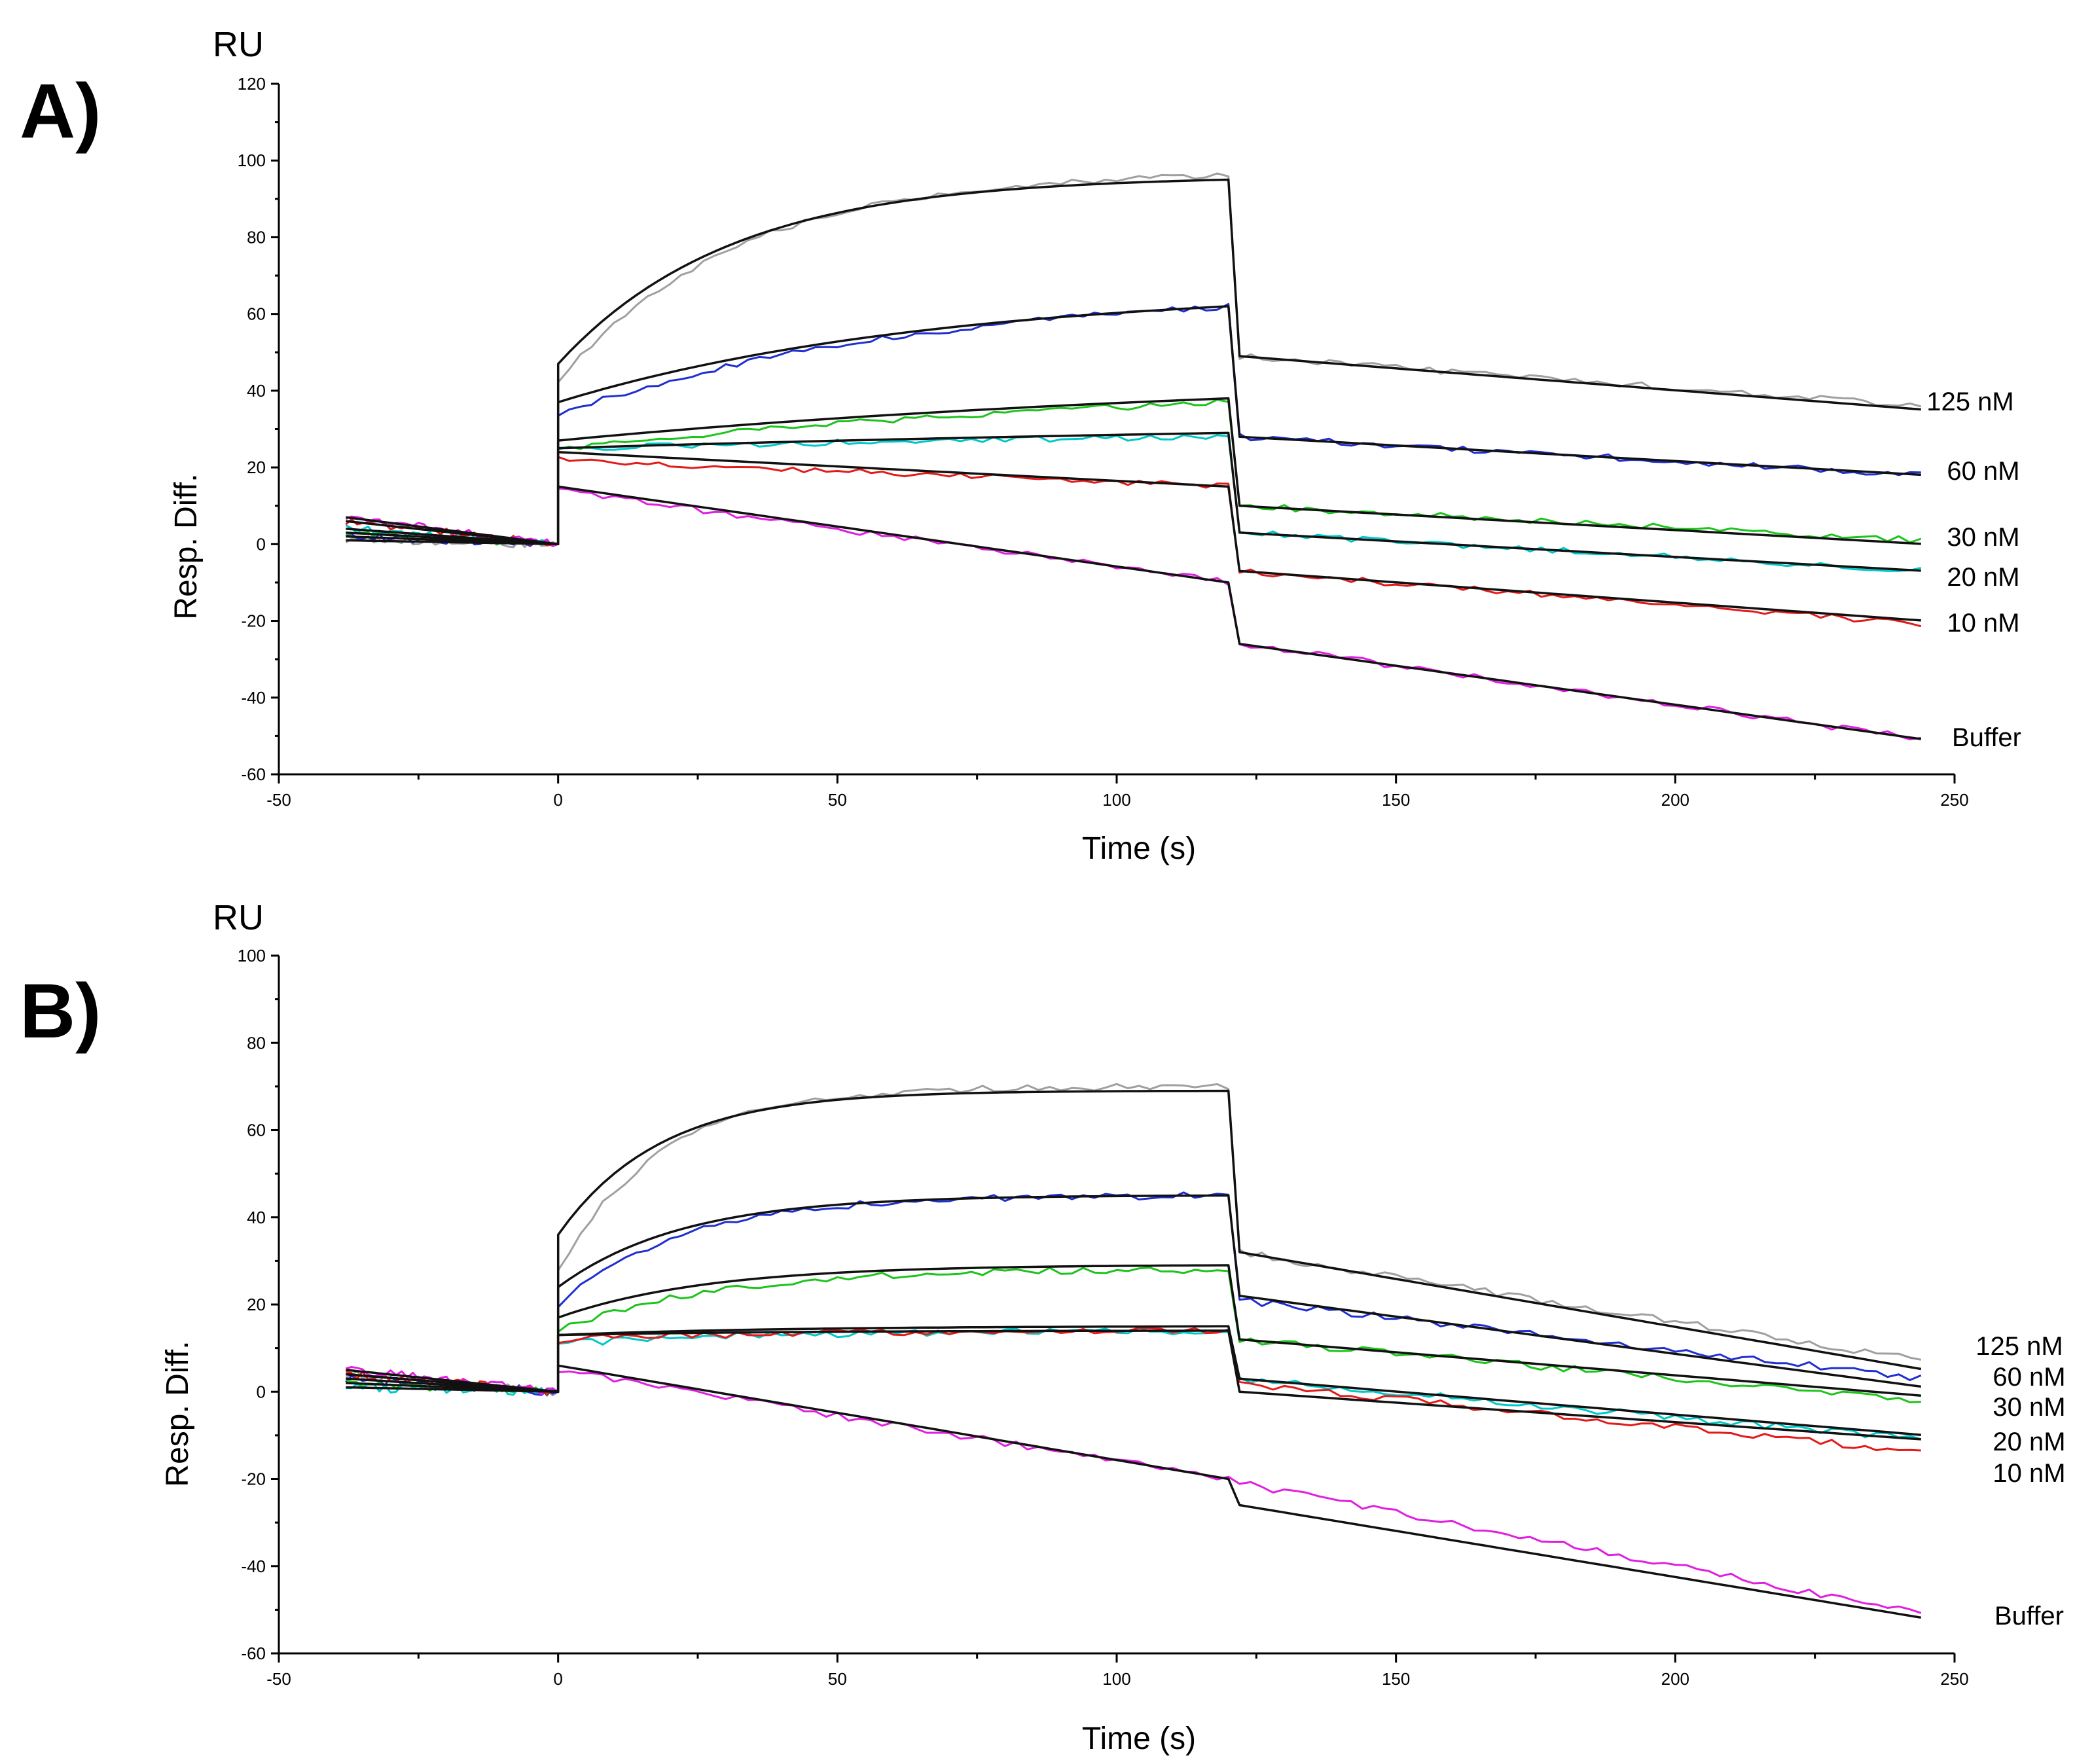 The image size is (2092, 1764). What do you see at coordinates (1983, 471) in the screenshot?
I see `panel-a-series-label-60nm: 60 nM` at bounding box center [1983, 471].